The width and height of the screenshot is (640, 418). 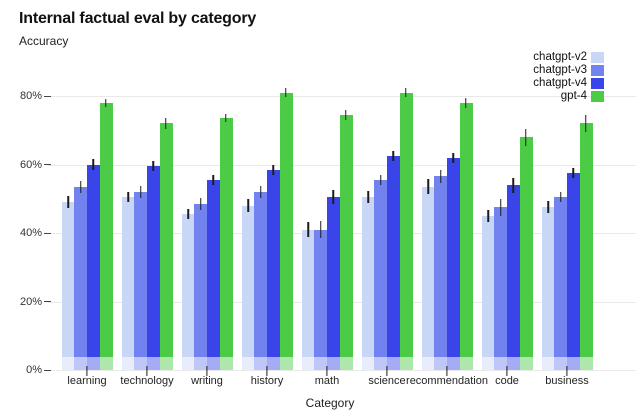 I want to click on error-bar-gpt-4-math, so click(x=346, y=114).